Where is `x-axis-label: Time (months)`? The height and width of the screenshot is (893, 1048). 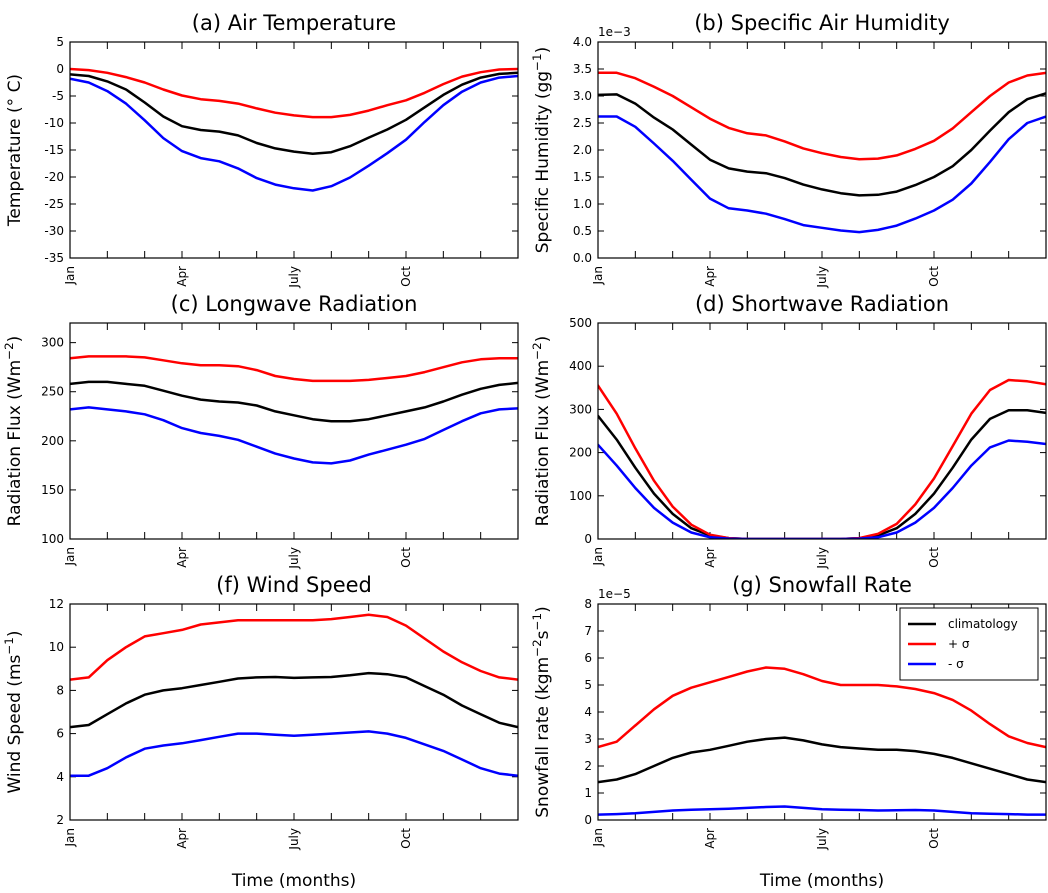 x-axis-label: Time (months) is located at coordinates (821, 881).